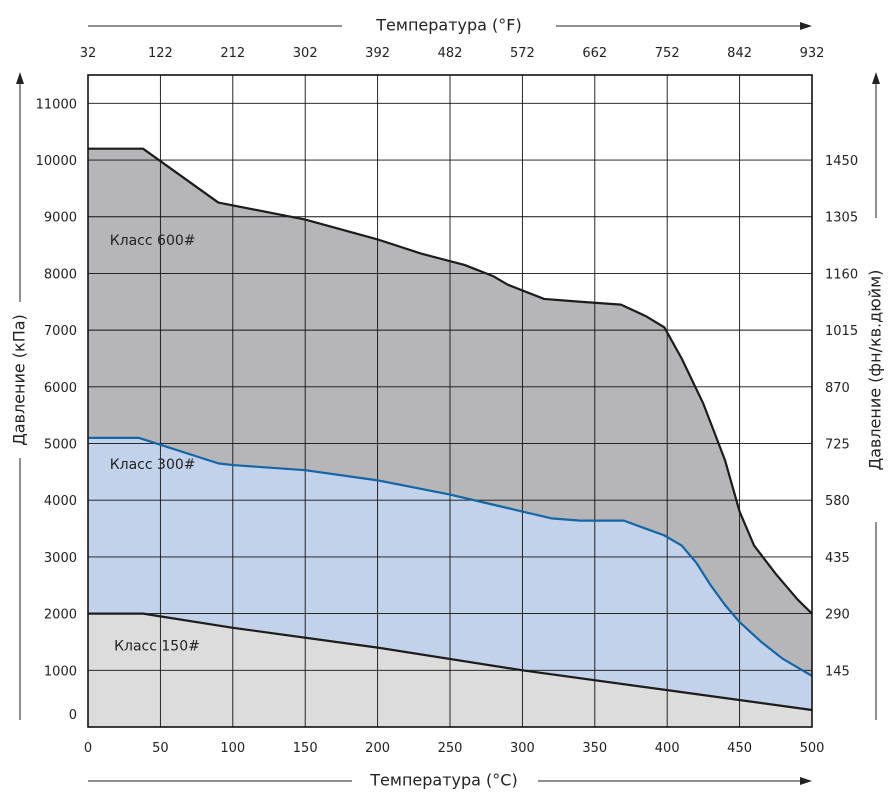 The width and height of the screenshot is (894, 794). I want to click on class-label: Класс 150#, so click(157, 646).